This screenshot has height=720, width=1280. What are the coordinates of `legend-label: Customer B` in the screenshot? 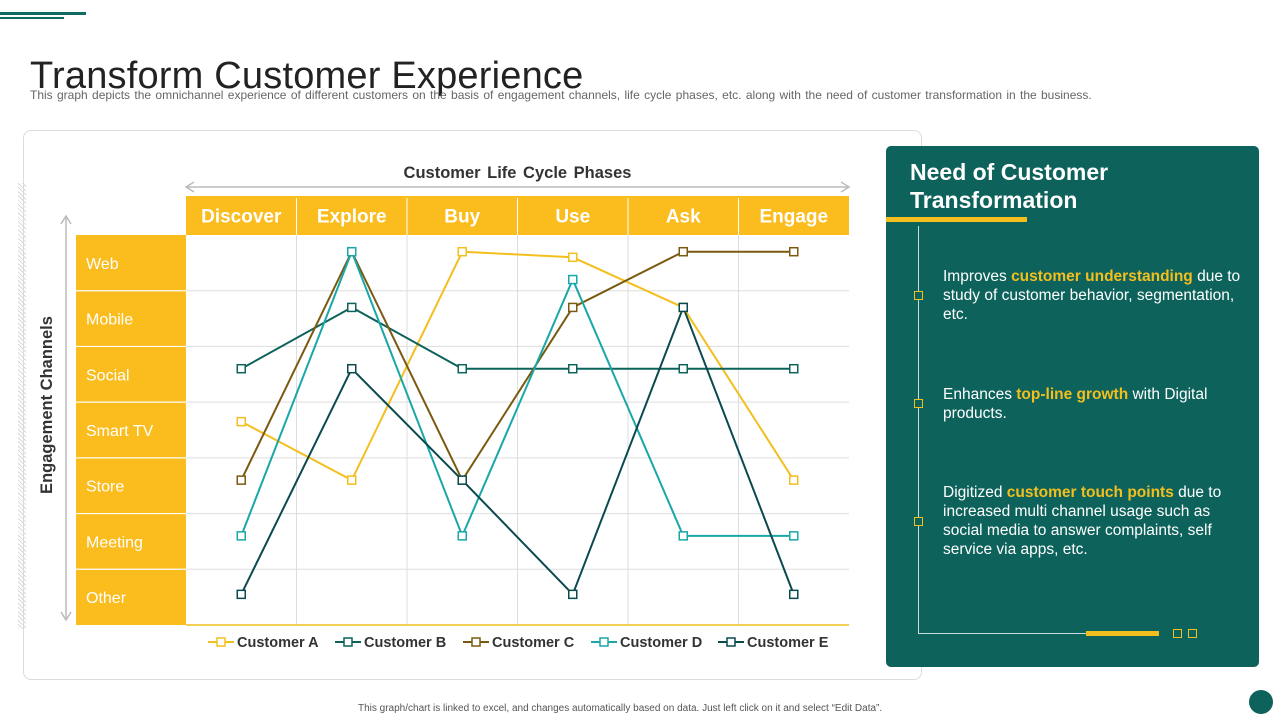 It's located at (405, 643).